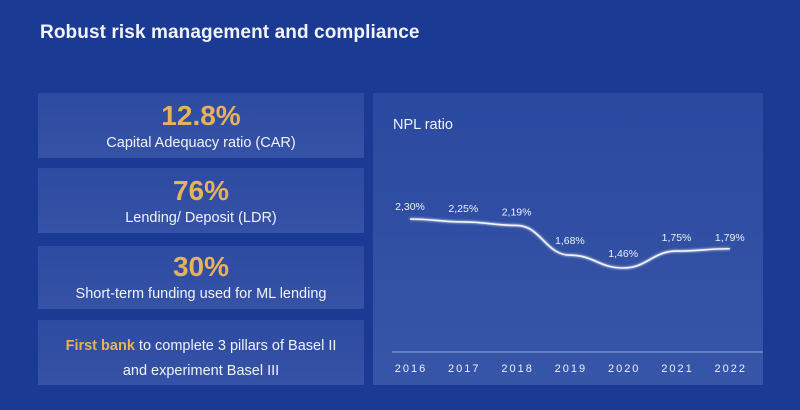 This screenshot has height=410, width=800. Describe the element at coordinates (463, 209) in the screenshot. I see `data-label-2017: 2,25%` at that location.